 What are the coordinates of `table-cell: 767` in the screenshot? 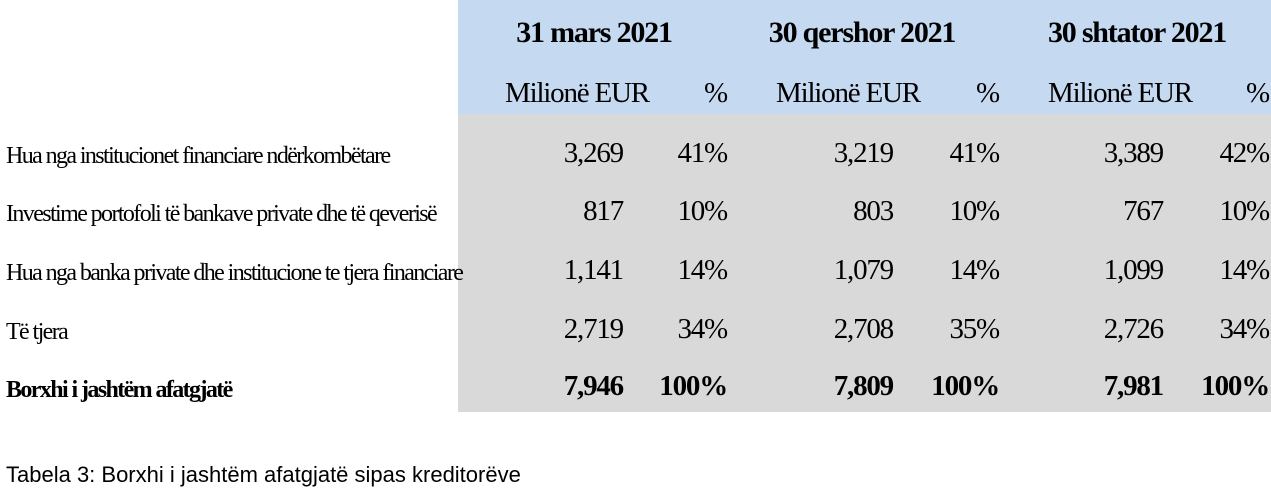 It's located at (1143, 211).